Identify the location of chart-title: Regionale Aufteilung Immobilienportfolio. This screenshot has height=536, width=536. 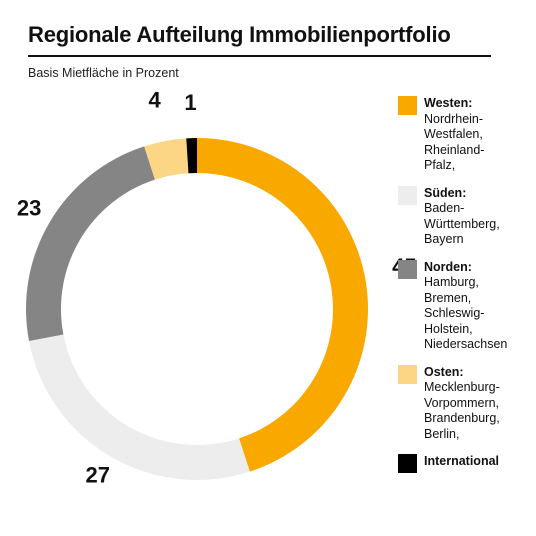
(239, 34).